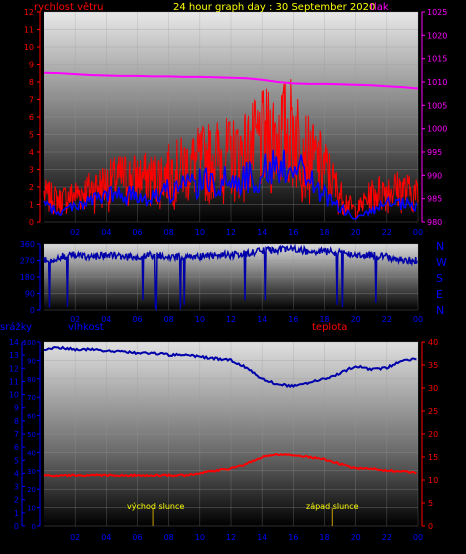 This screenshot has height=554, width=466. Describe the element at coordinates (433, 365) in the screenshot. I see `temperature-tick-label: 35` at that location.